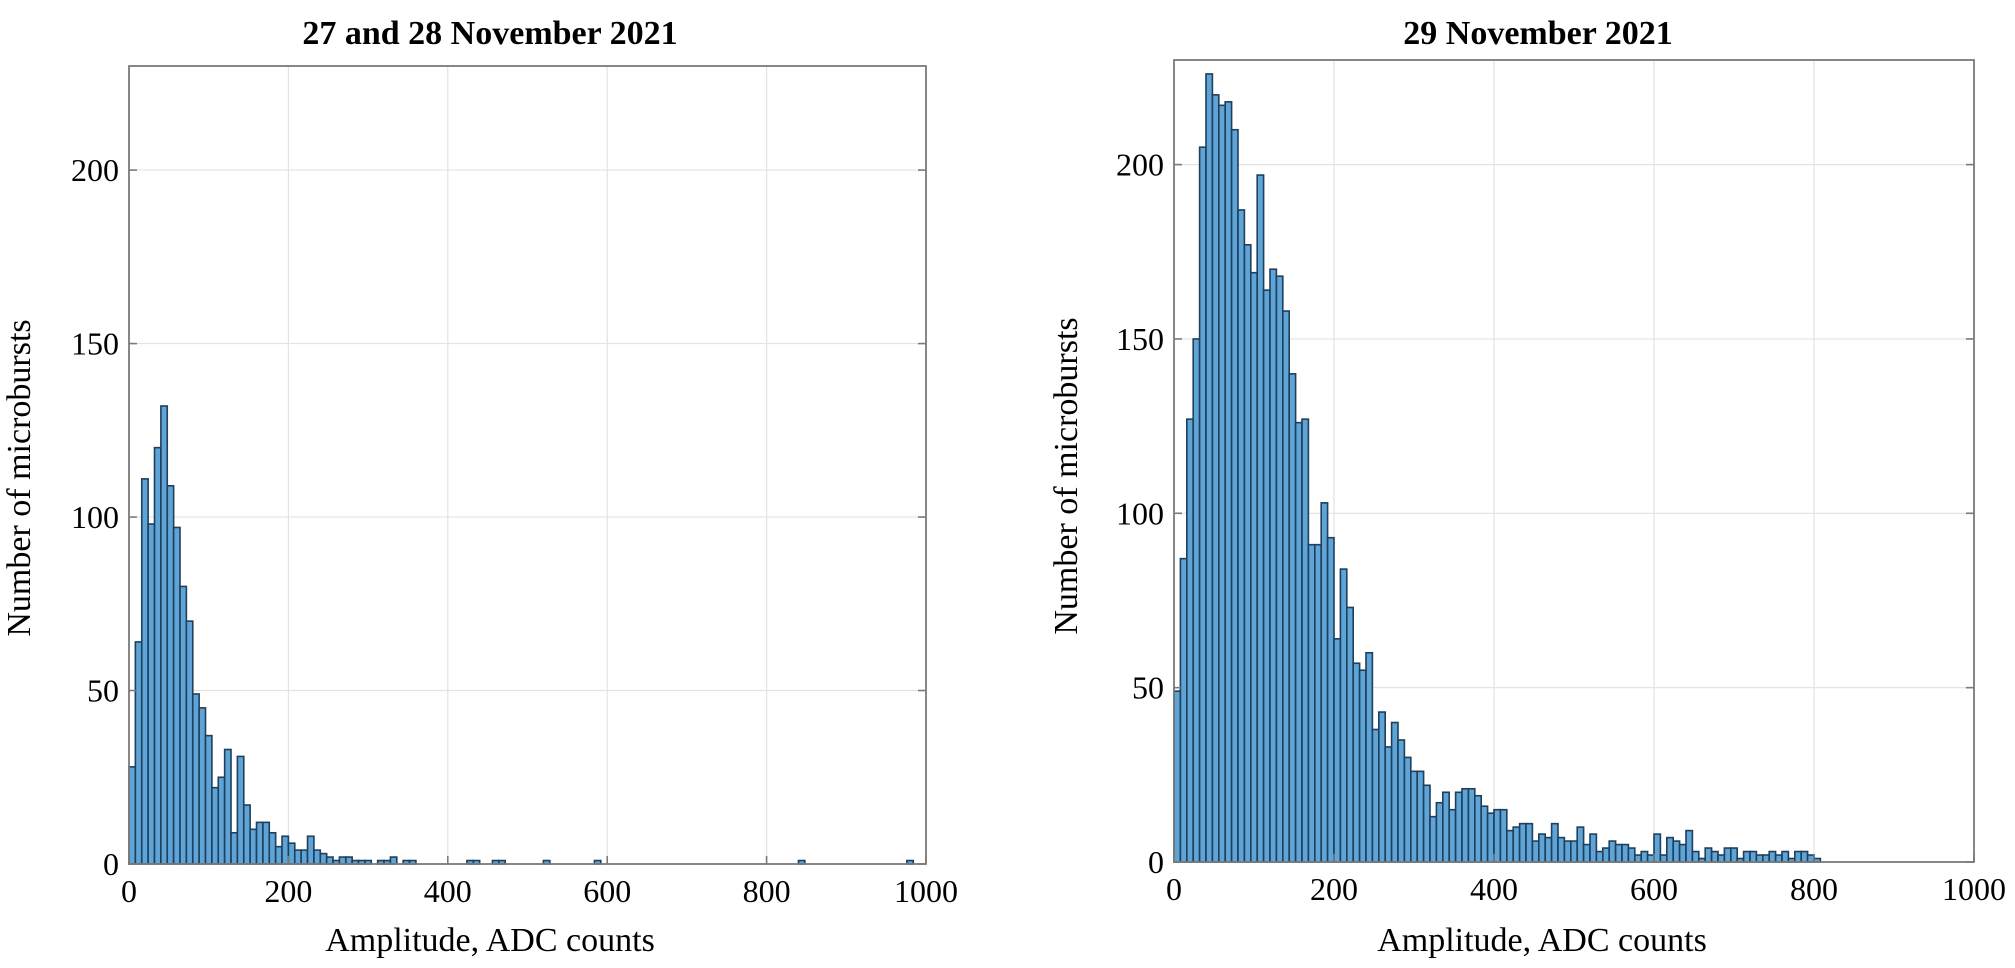 The height and width of the screenshot is (968, 2015). I want to click on x-tick-label: 0, so click(129, 891).